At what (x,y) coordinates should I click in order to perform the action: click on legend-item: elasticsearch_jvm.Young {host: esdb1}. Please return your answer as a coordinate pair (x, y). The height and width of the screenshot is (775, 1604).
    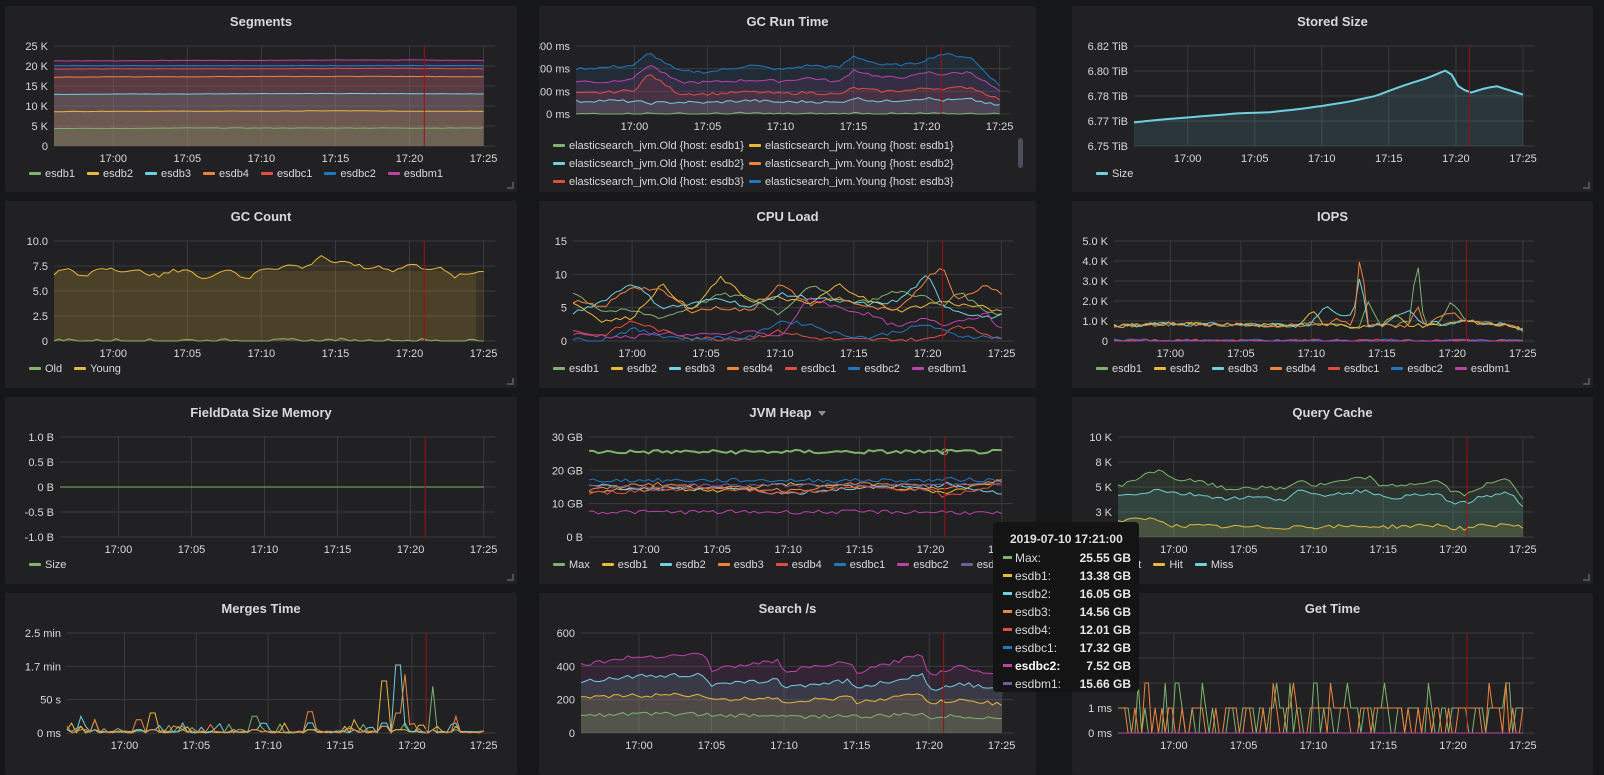
    Looking at the image, I should click on (864, 146).